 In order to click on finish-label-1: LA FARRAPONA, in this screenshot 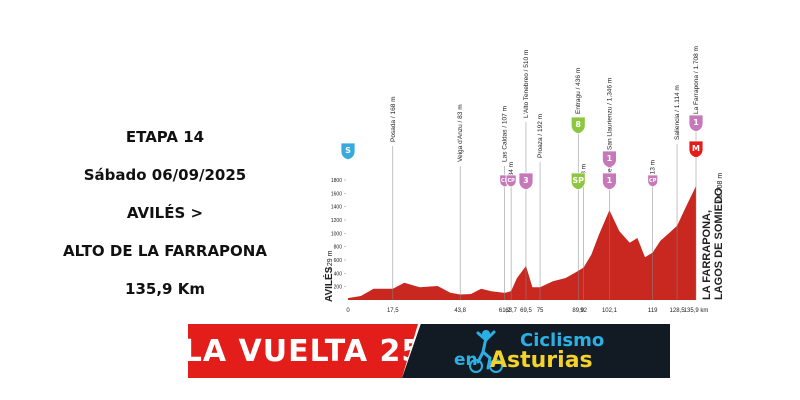, I will do `click(707, 255)`.